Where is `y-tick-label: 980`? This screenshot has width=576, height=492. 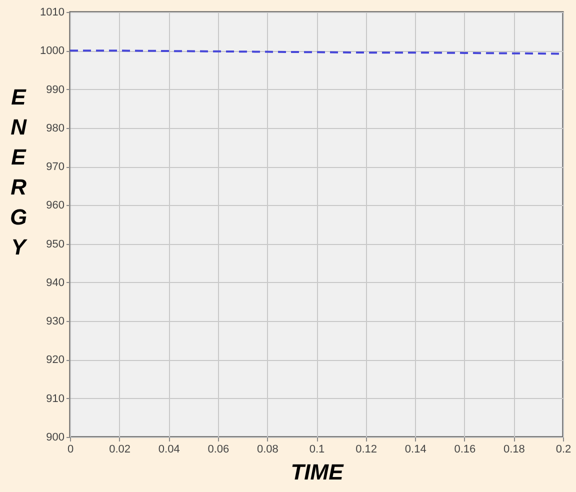
y-tick-label: 980 is located at coordinates (55, 128).